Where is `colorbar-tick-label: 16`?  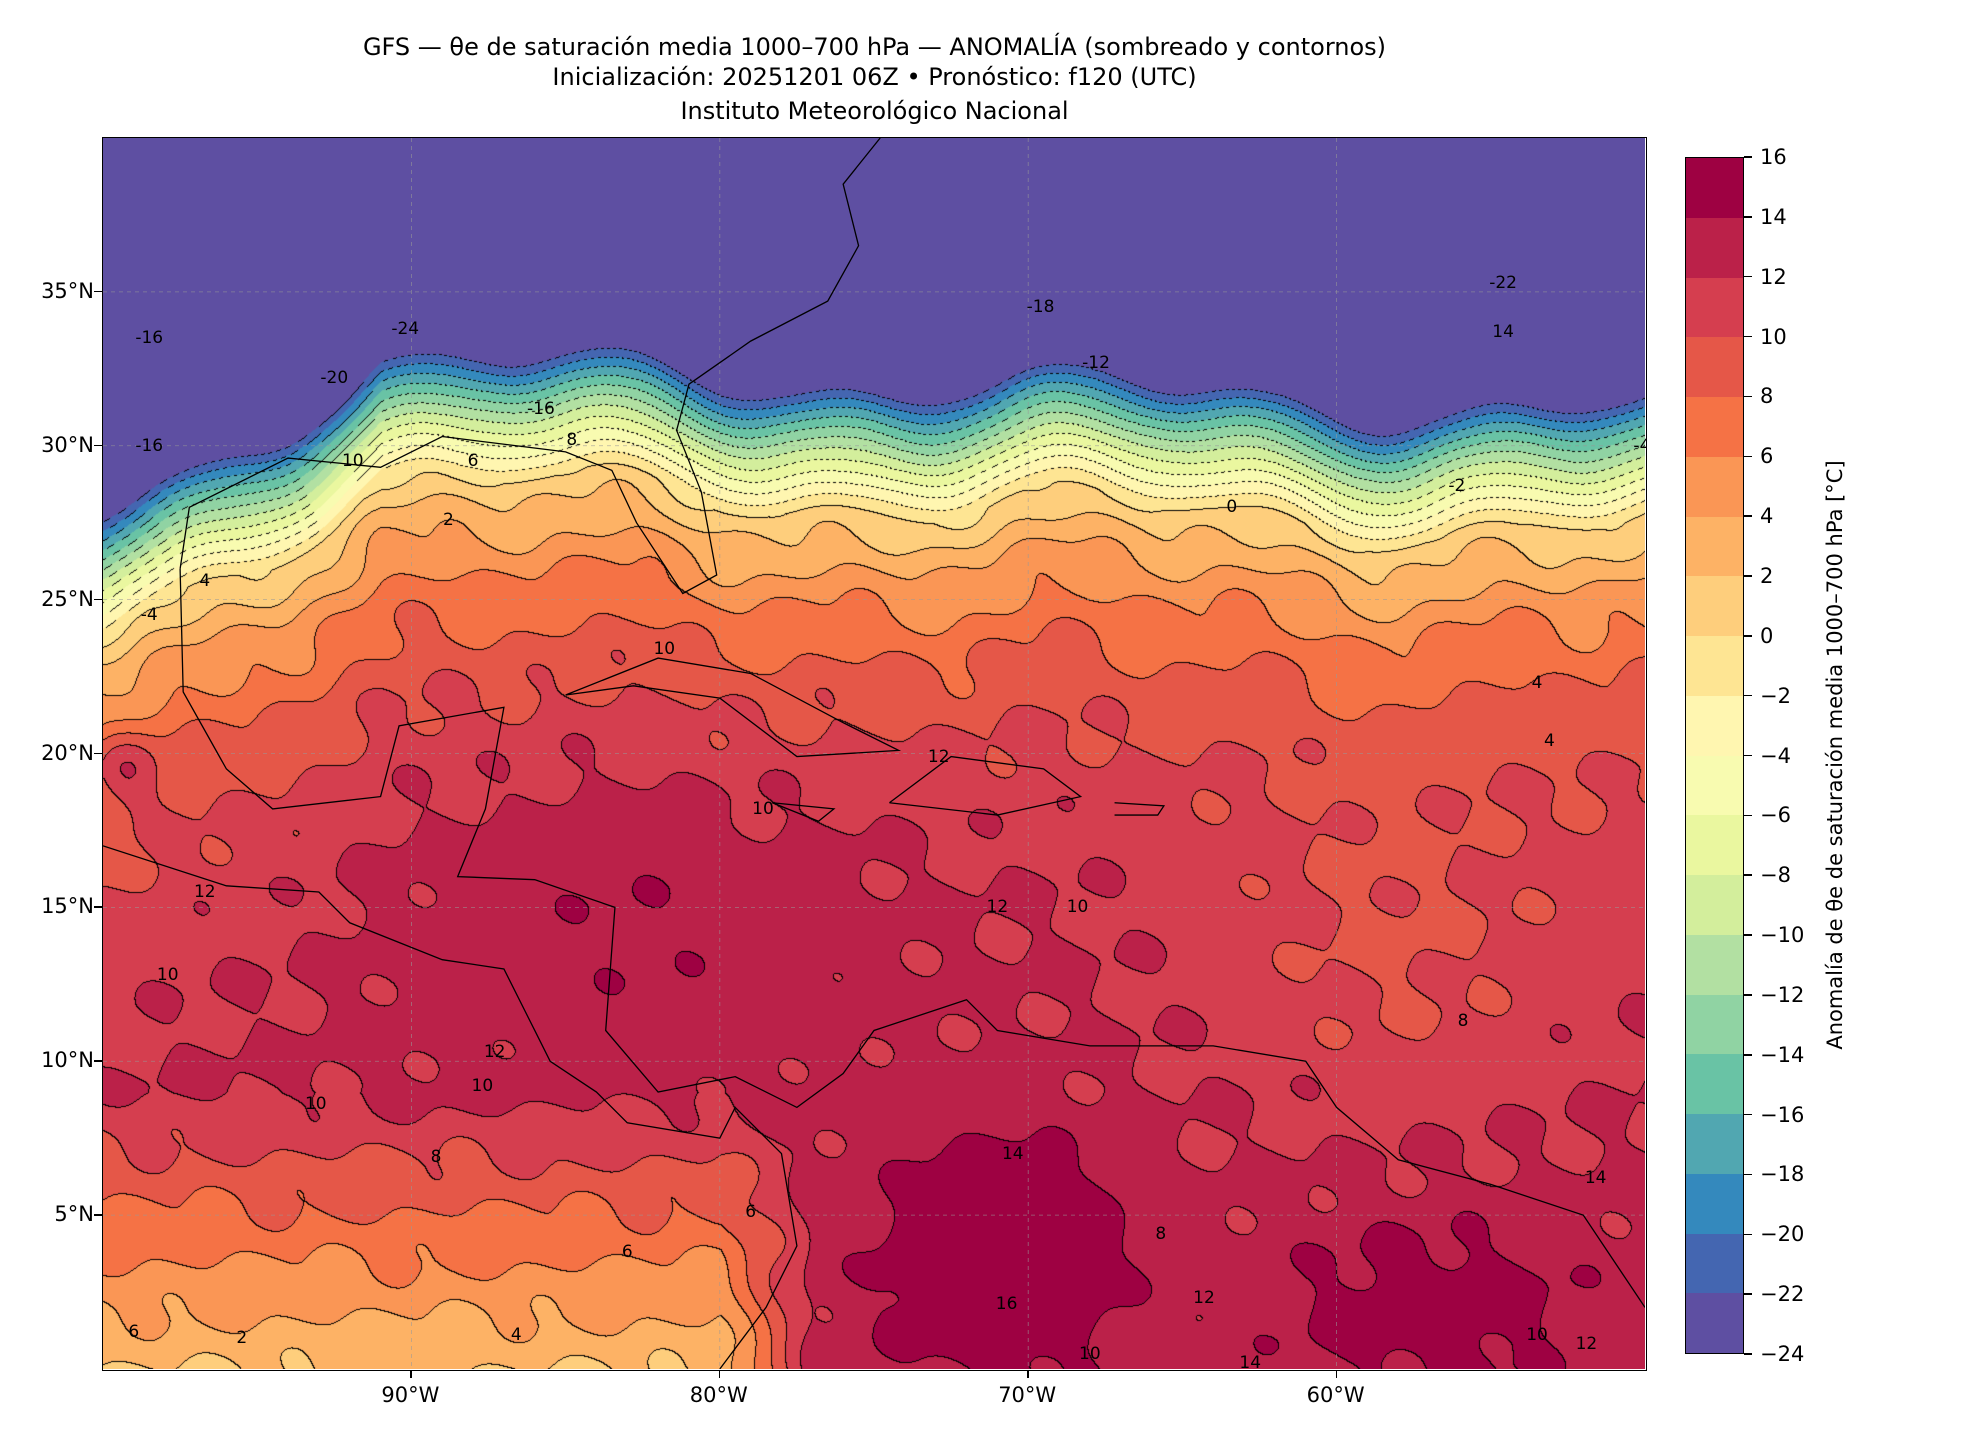 colorbar-tick-label: 16 is located at coordinates (1773, 157).